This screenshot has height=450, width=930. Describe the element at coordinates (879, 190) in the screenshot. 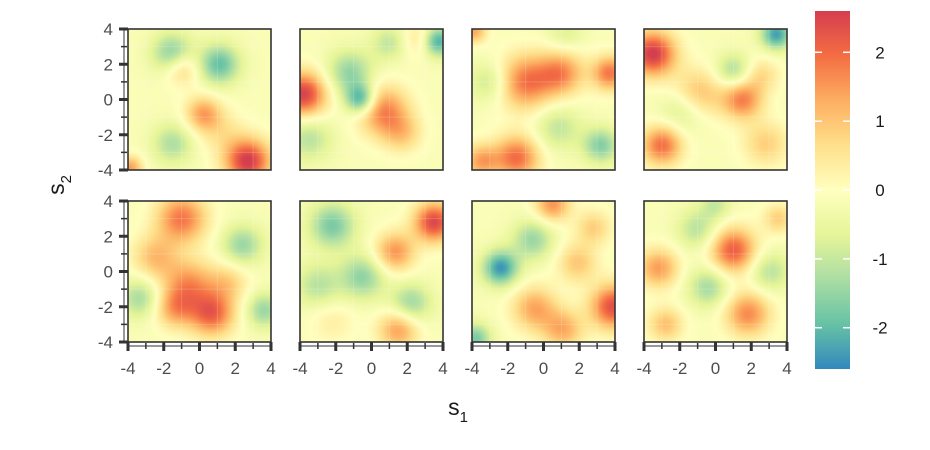

I see `colorbar-tick-label: 0` at that location.